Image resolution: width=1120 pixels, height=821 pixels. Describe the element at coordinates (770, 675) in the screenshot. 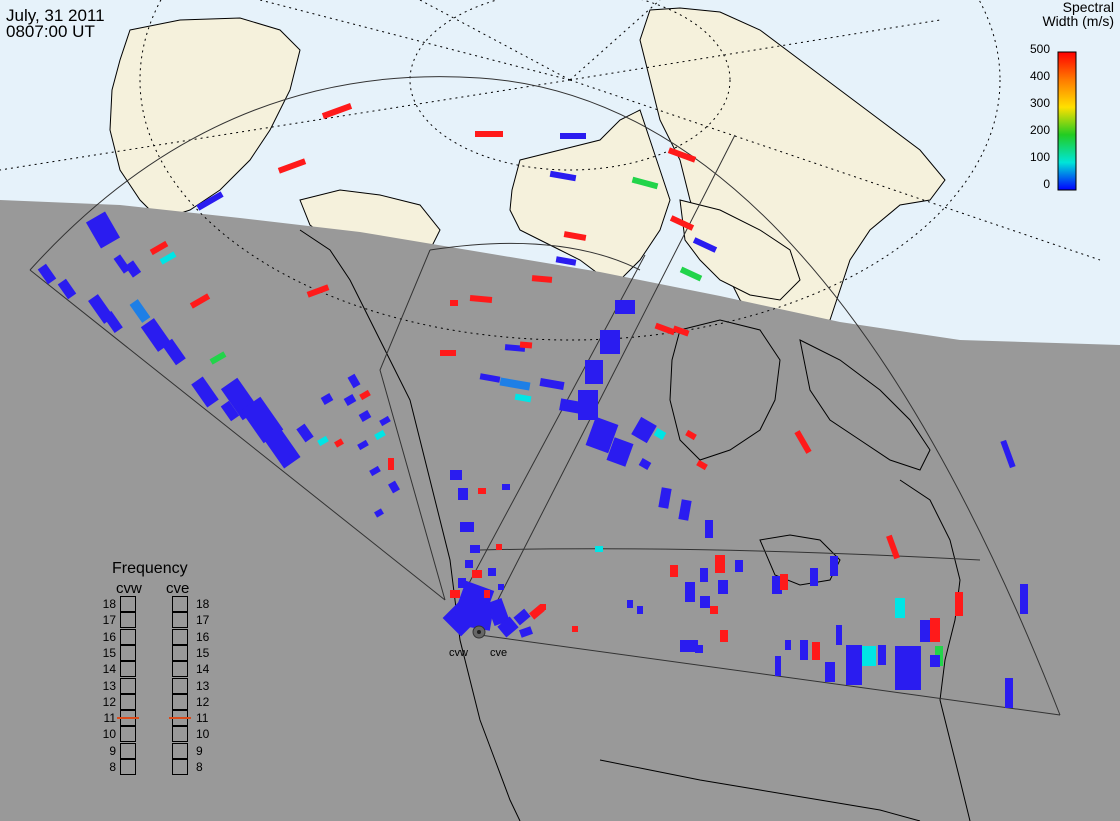

I see `fov-edge-east` at that location.